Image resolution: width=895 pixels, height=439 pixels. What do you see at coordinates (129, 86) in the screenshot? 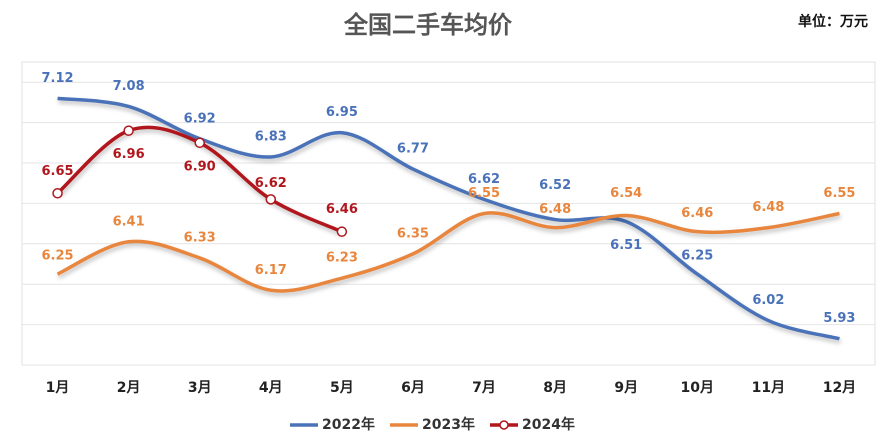
I see `data-label: 7.08` at bounding box center [129, 86].